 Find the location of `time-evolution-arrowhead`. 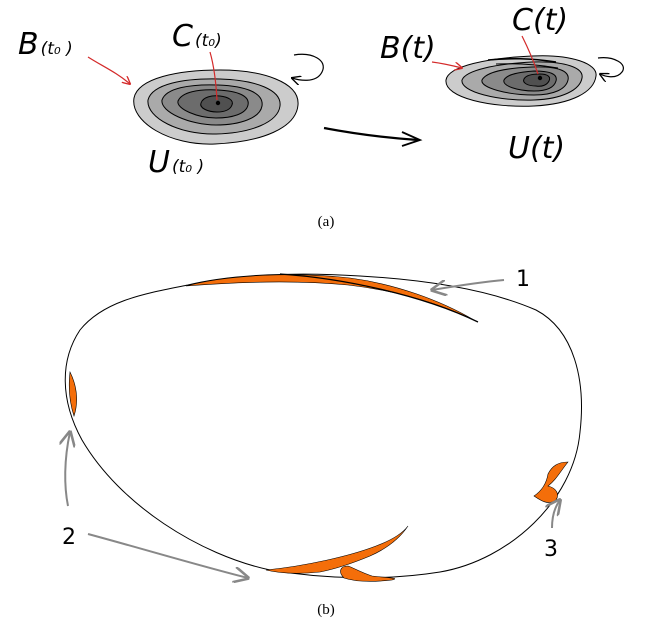

time-evolution-arrowhead is located at coordinates (412, 139).